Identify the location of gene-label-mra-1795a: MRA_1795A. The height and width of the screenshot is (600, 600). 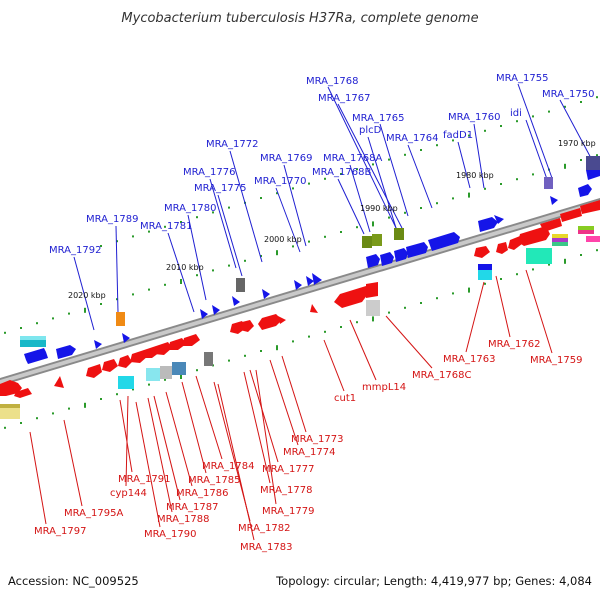
(93, 513).